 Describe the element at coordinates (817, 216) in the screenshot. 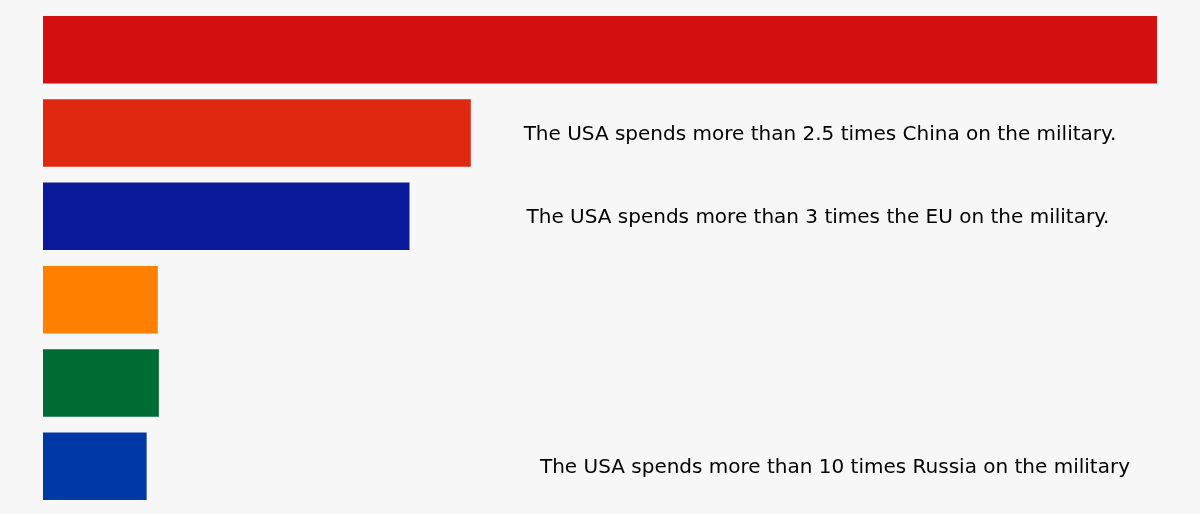

I see `annotation: The USA spends more than 3 times the EU on the military.` at that location.